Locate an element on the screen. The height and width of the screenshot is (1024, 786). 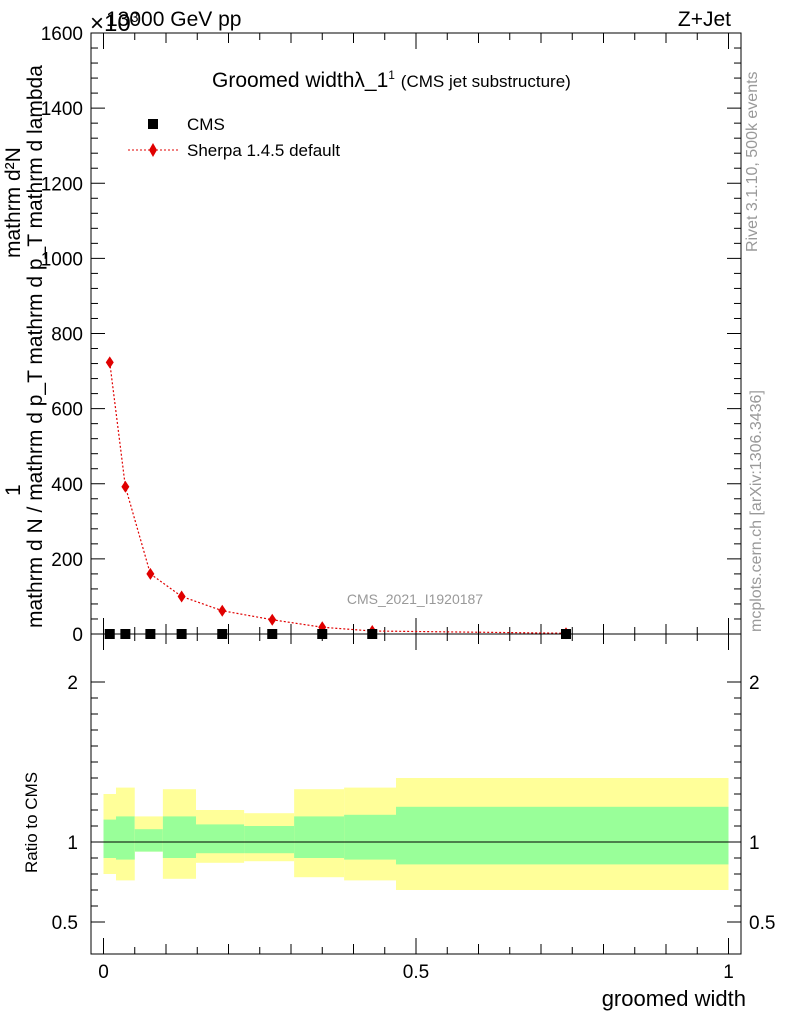
x-axis-label: groomed width is located at coordinates (673, 998).